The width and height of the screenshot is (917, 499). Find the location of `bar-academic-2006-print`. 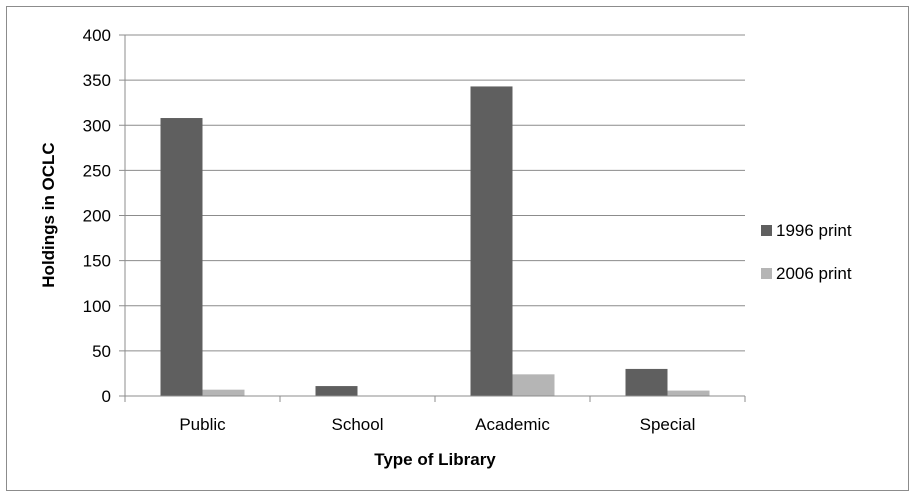

bar-academic-2006-print is located at coordinates (533, 385).